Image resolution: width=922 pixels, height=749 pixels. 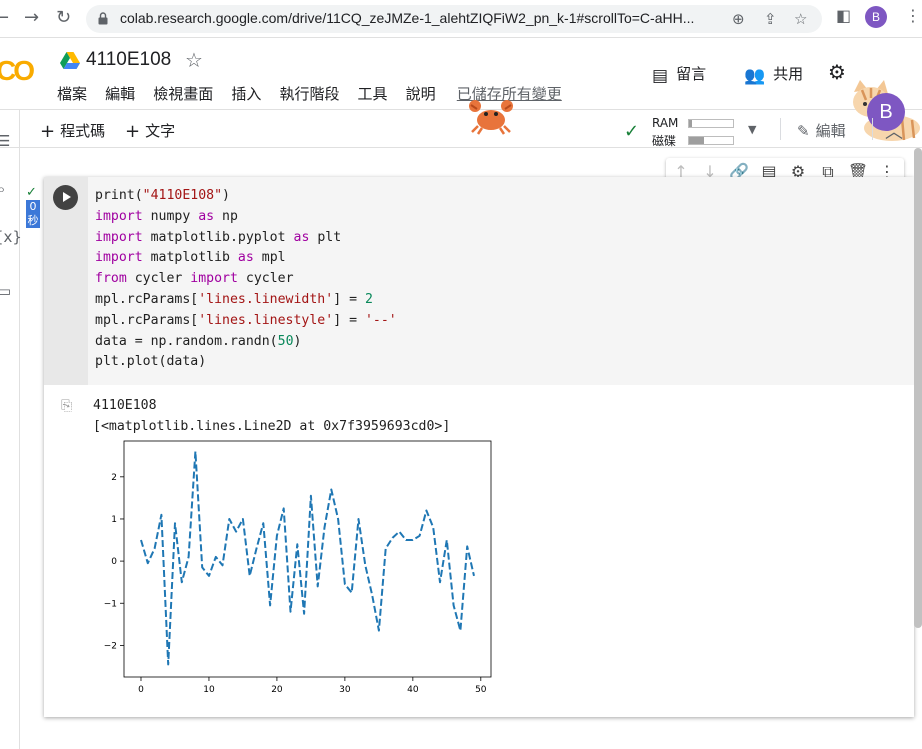 What do you see at coordinates (665, 123) in the screenshot?
I see `ram-label: RAM` at bounding box center [665, 123].